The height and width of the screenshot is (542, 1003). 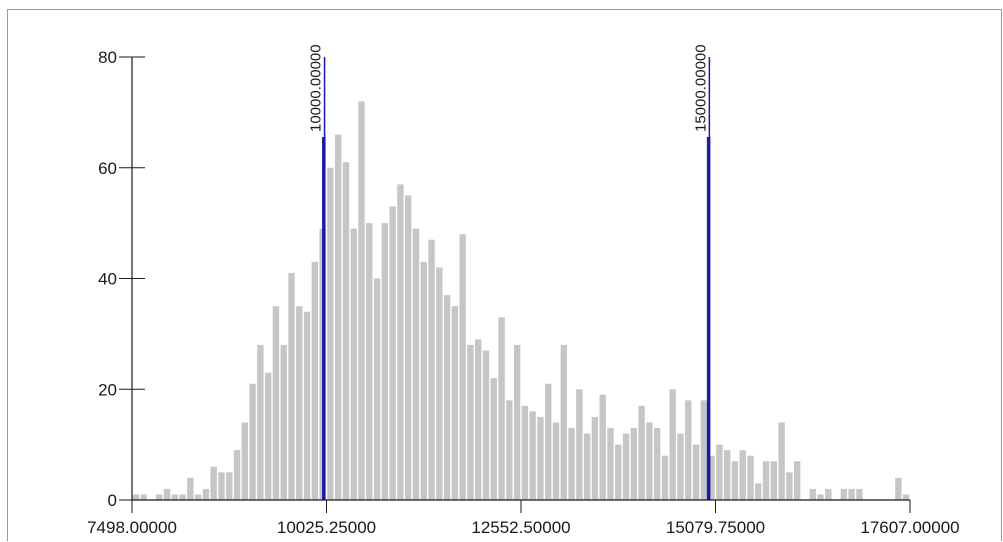 I want to click on marker-label: 10000.00000, so click(x=316, y=88).